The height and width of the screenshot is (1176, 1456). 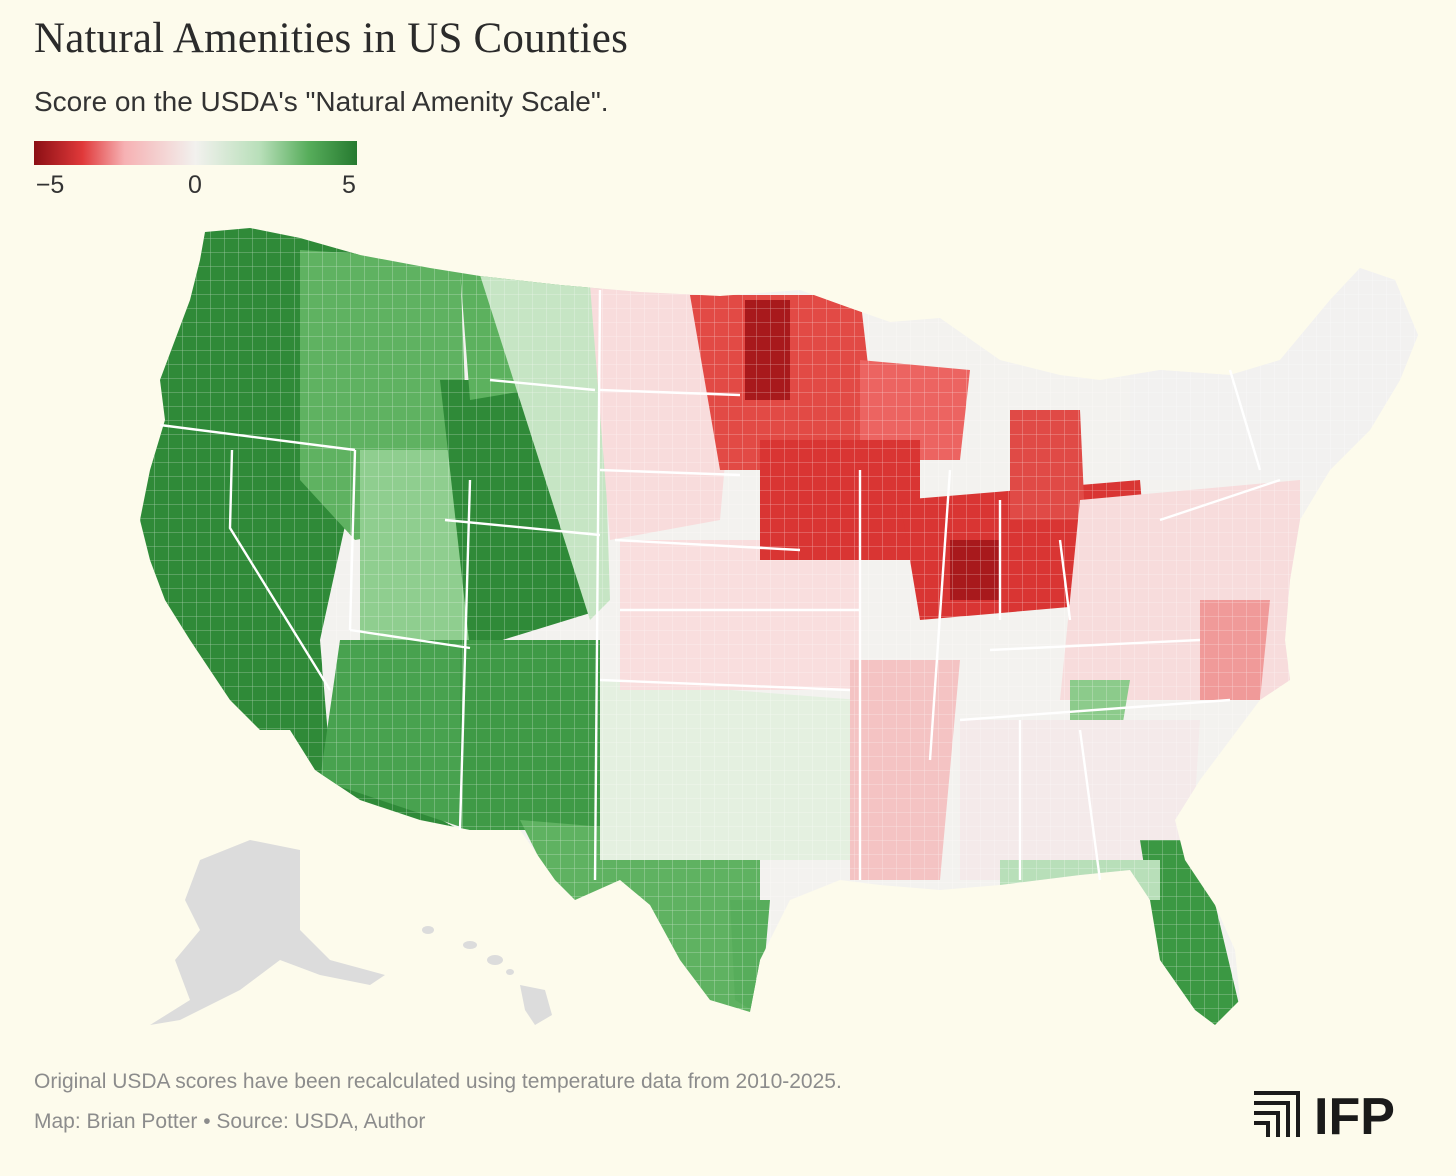 What do you see at coordinates (487, 975) in the screenshot?
I see `hawaii-no-data` at bounding box center [487, 975].